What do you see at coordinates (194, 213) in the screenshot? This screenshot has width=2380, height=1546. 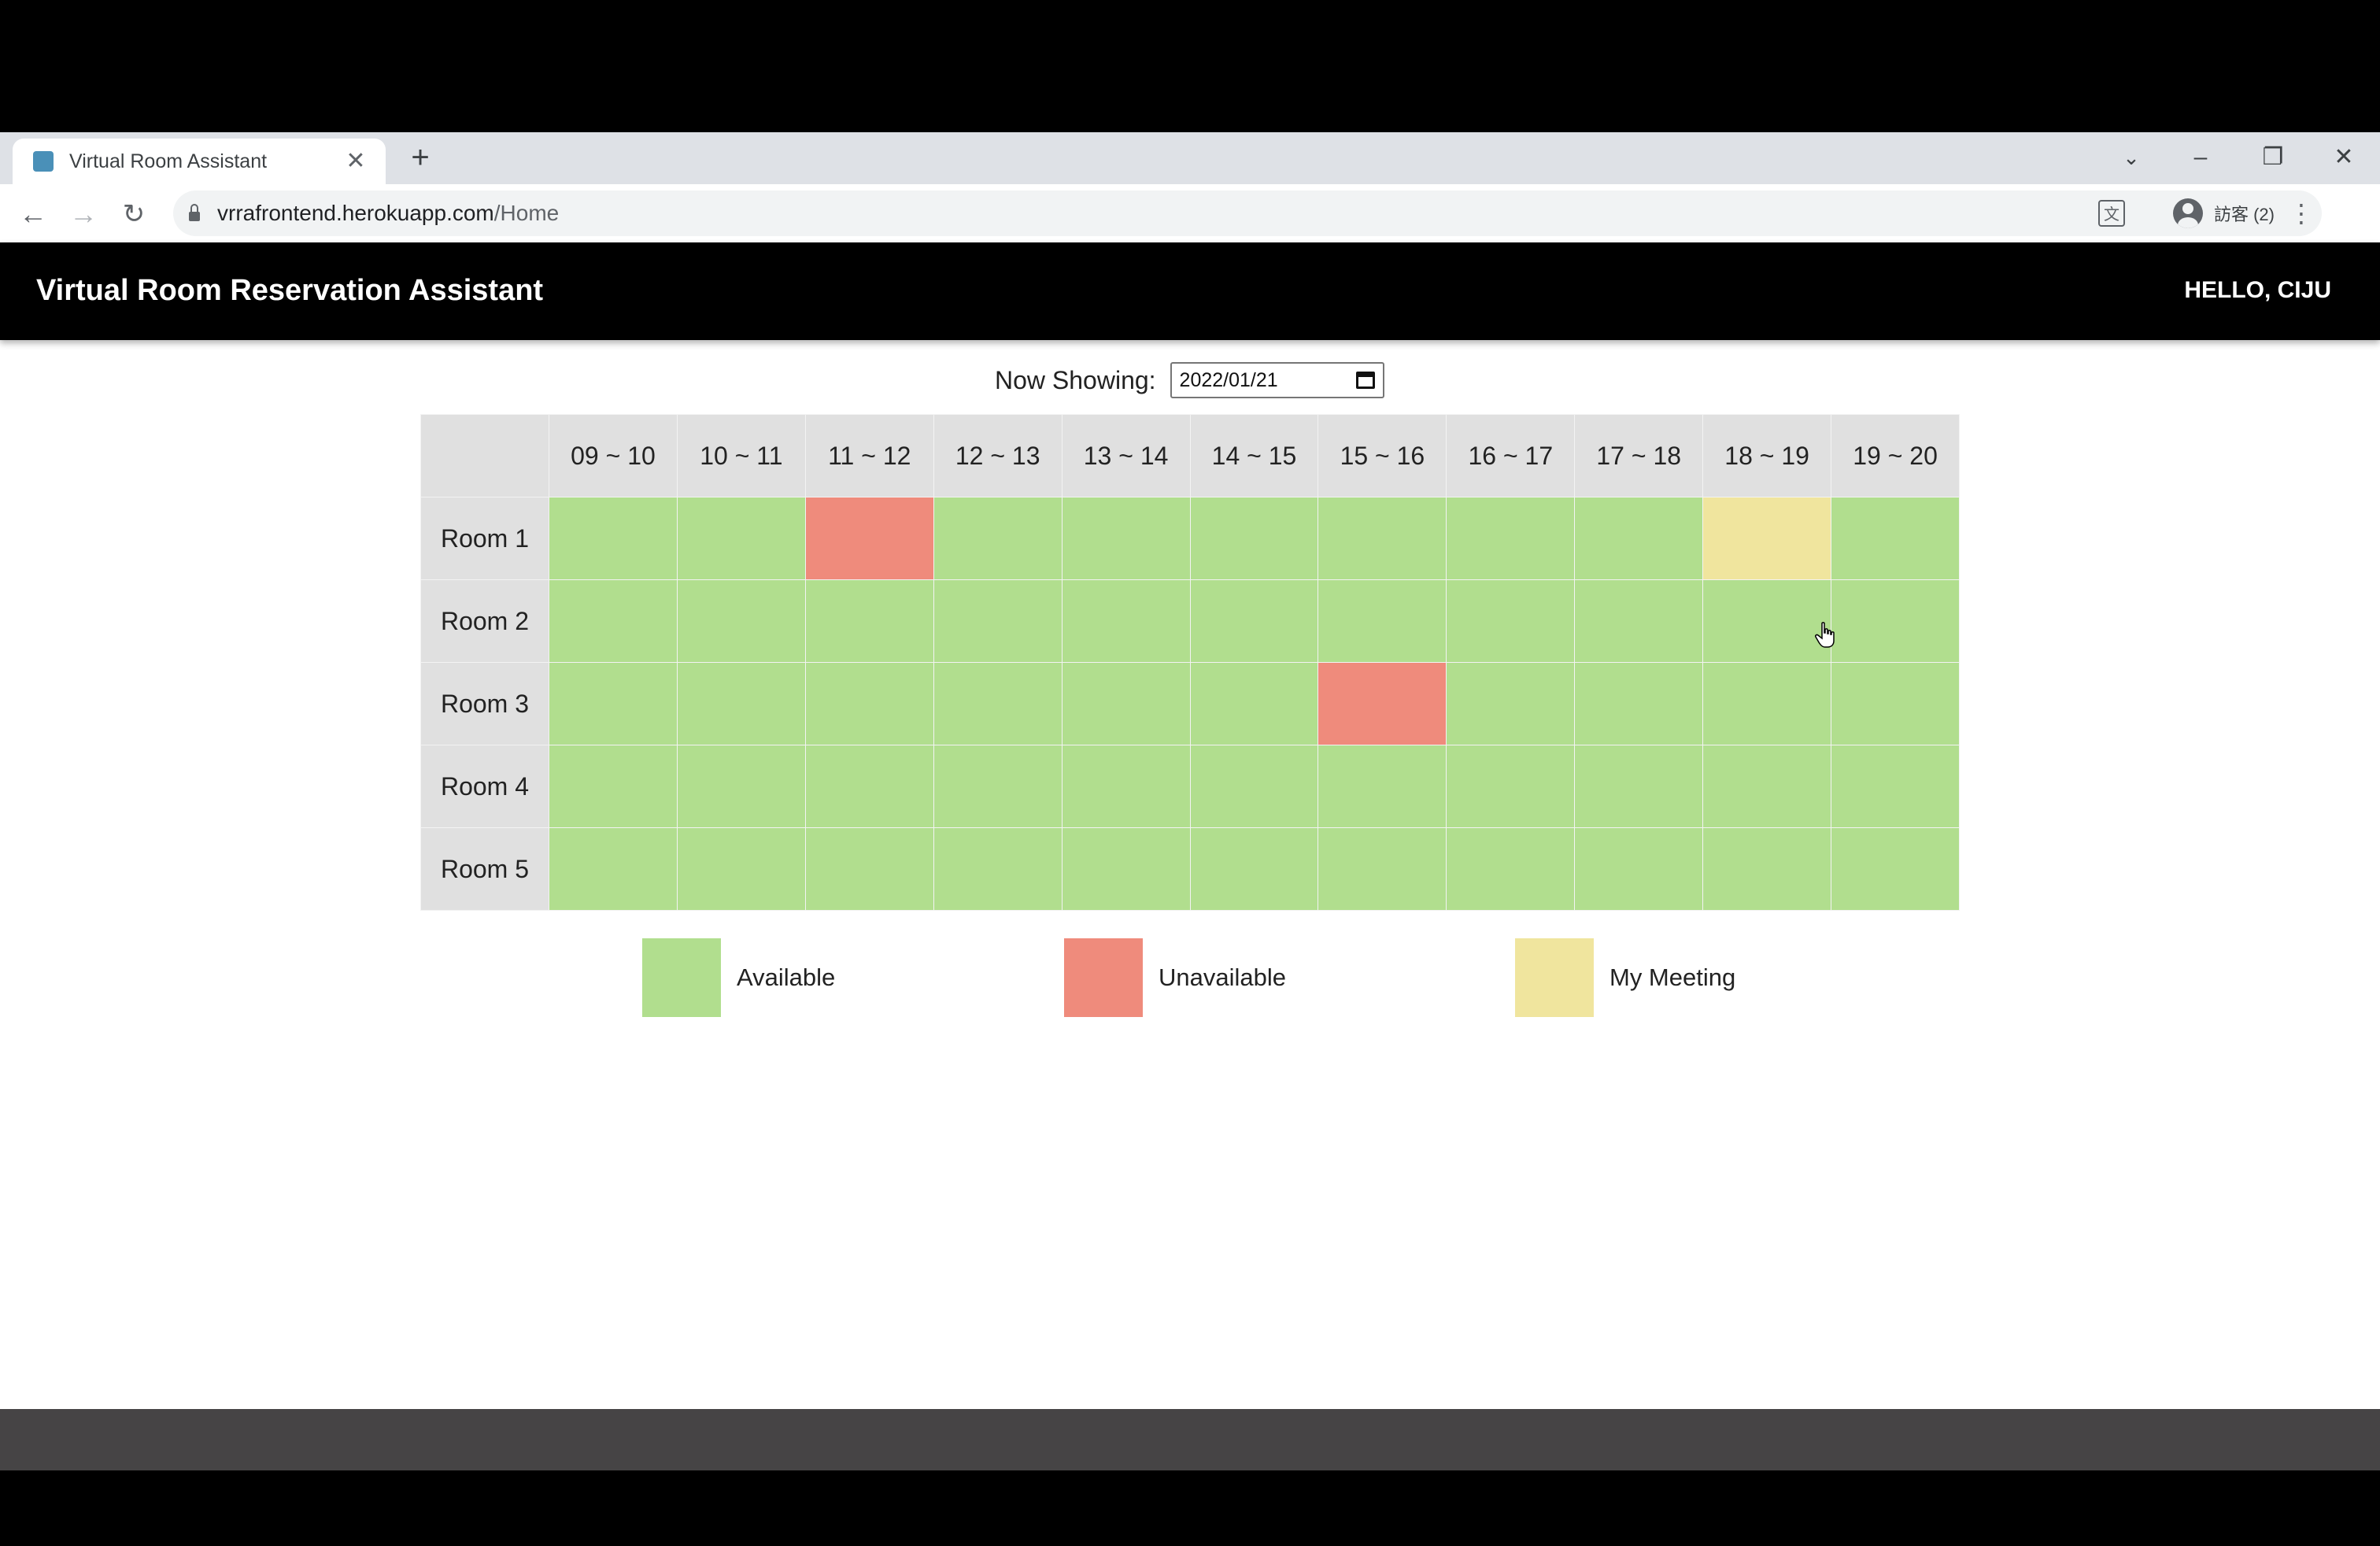 I see `lock-icon` at bounding box center [194, 213].